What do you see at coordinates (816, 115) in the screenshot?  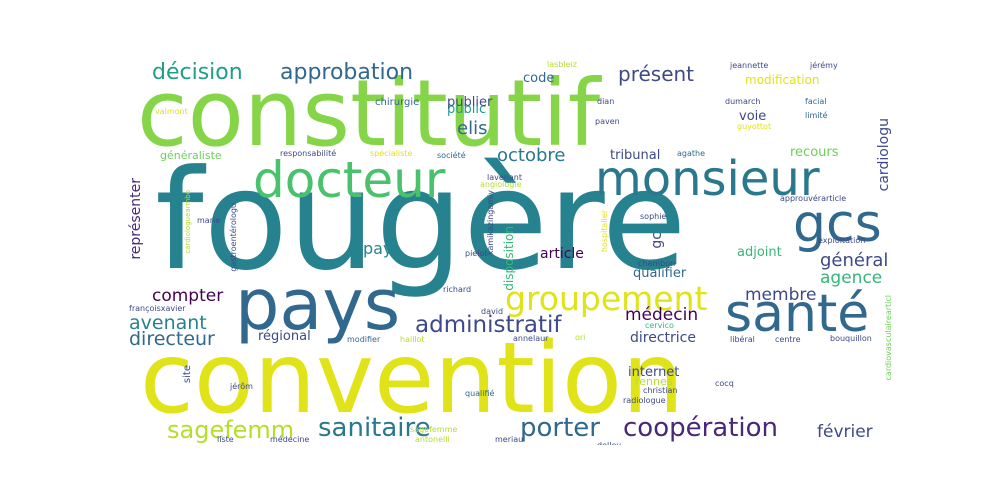 I see `word-limite: limité` at bounding box center [816, 115].